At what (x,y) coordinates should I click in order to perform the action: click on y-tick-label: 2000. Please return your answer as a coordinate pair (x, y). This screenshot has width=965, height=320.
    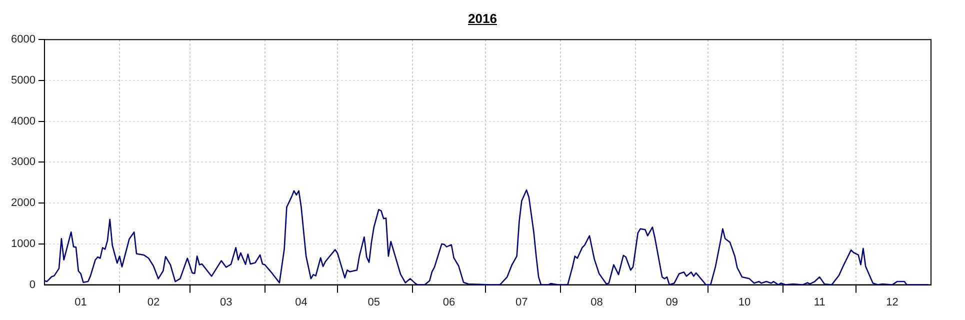
    Looking at the image, I should click on (23, 203).